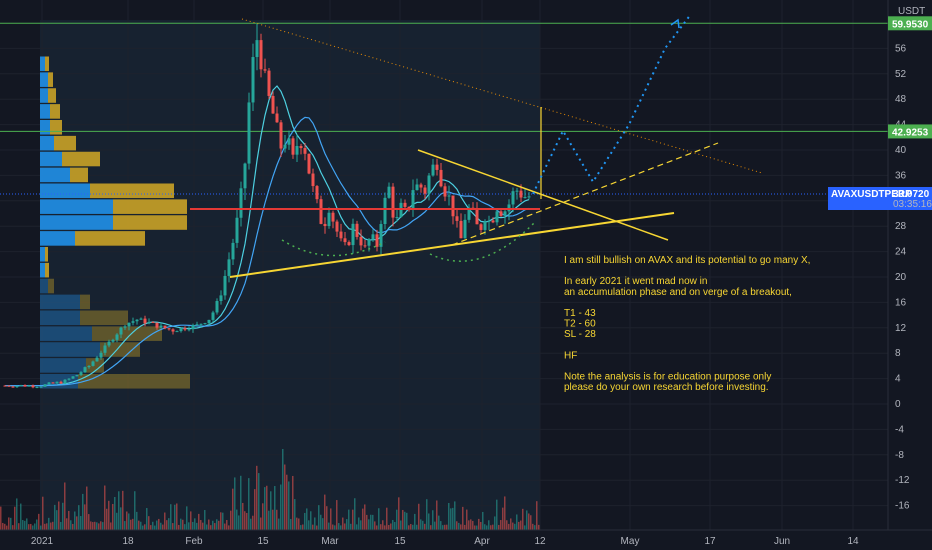 Image resolution: width=932 pixels, height=550 pixels. What do you see at coordinates (635, 281) in the screenshot?
I see `note-line: In early 2021 it went mad now in` at bounding box center [635, 281].